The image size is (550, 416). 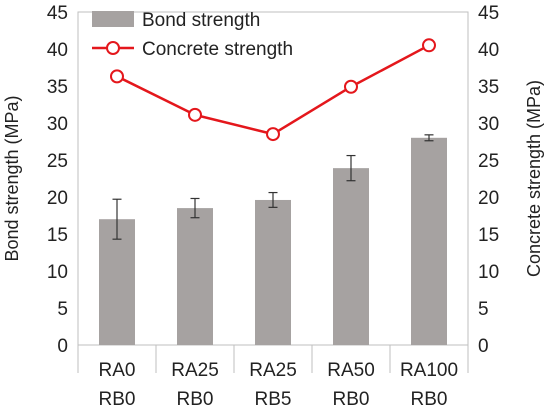 I want to click on y-left-tick-label: 5, so click(x=62, y=309).